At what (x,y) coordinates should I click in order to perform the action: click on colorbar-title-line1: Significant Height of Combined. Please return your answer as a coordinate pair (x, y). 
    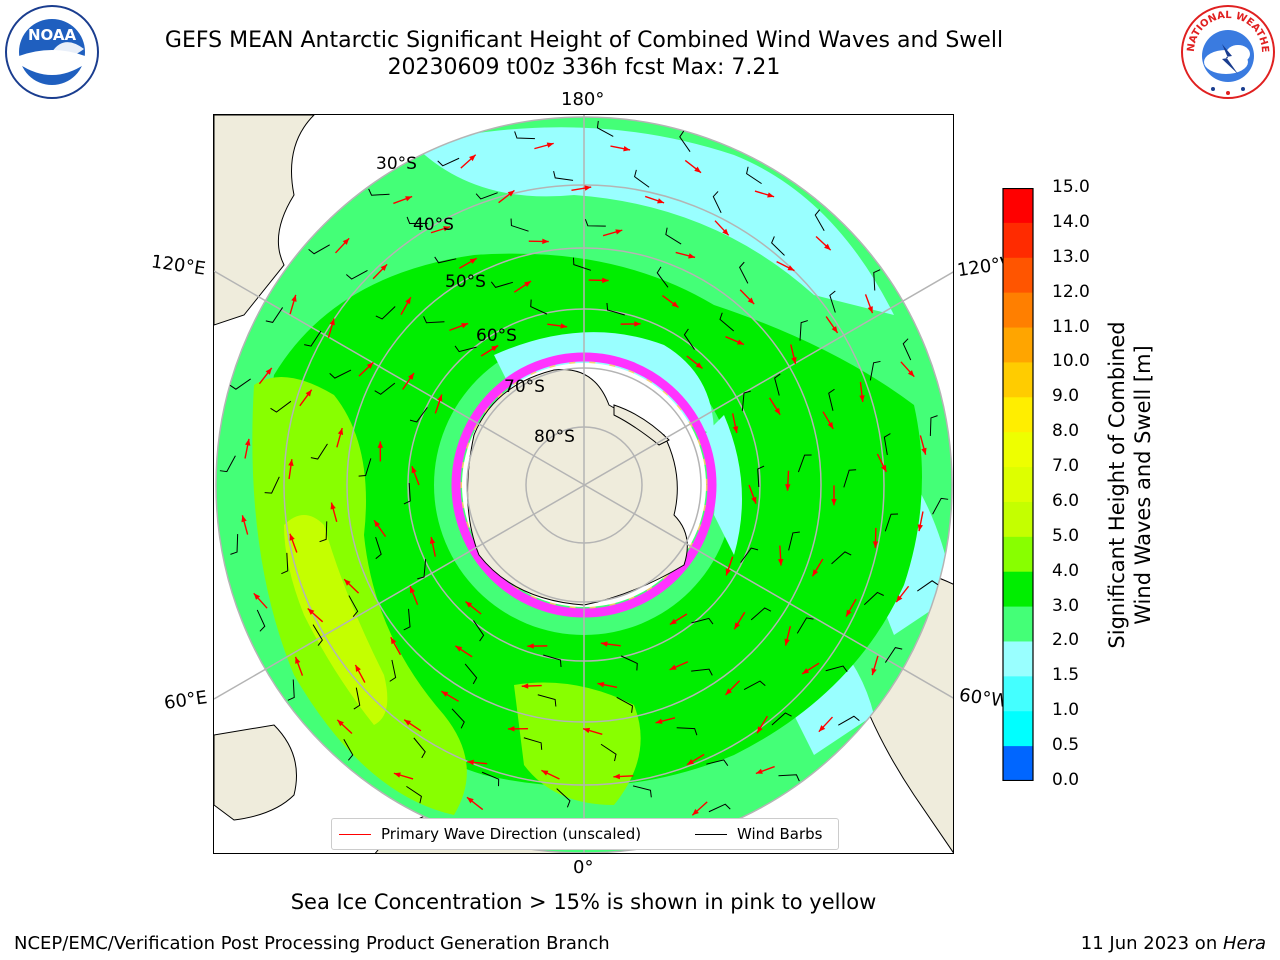
    Looking at the image, I should click on (1117, 485).